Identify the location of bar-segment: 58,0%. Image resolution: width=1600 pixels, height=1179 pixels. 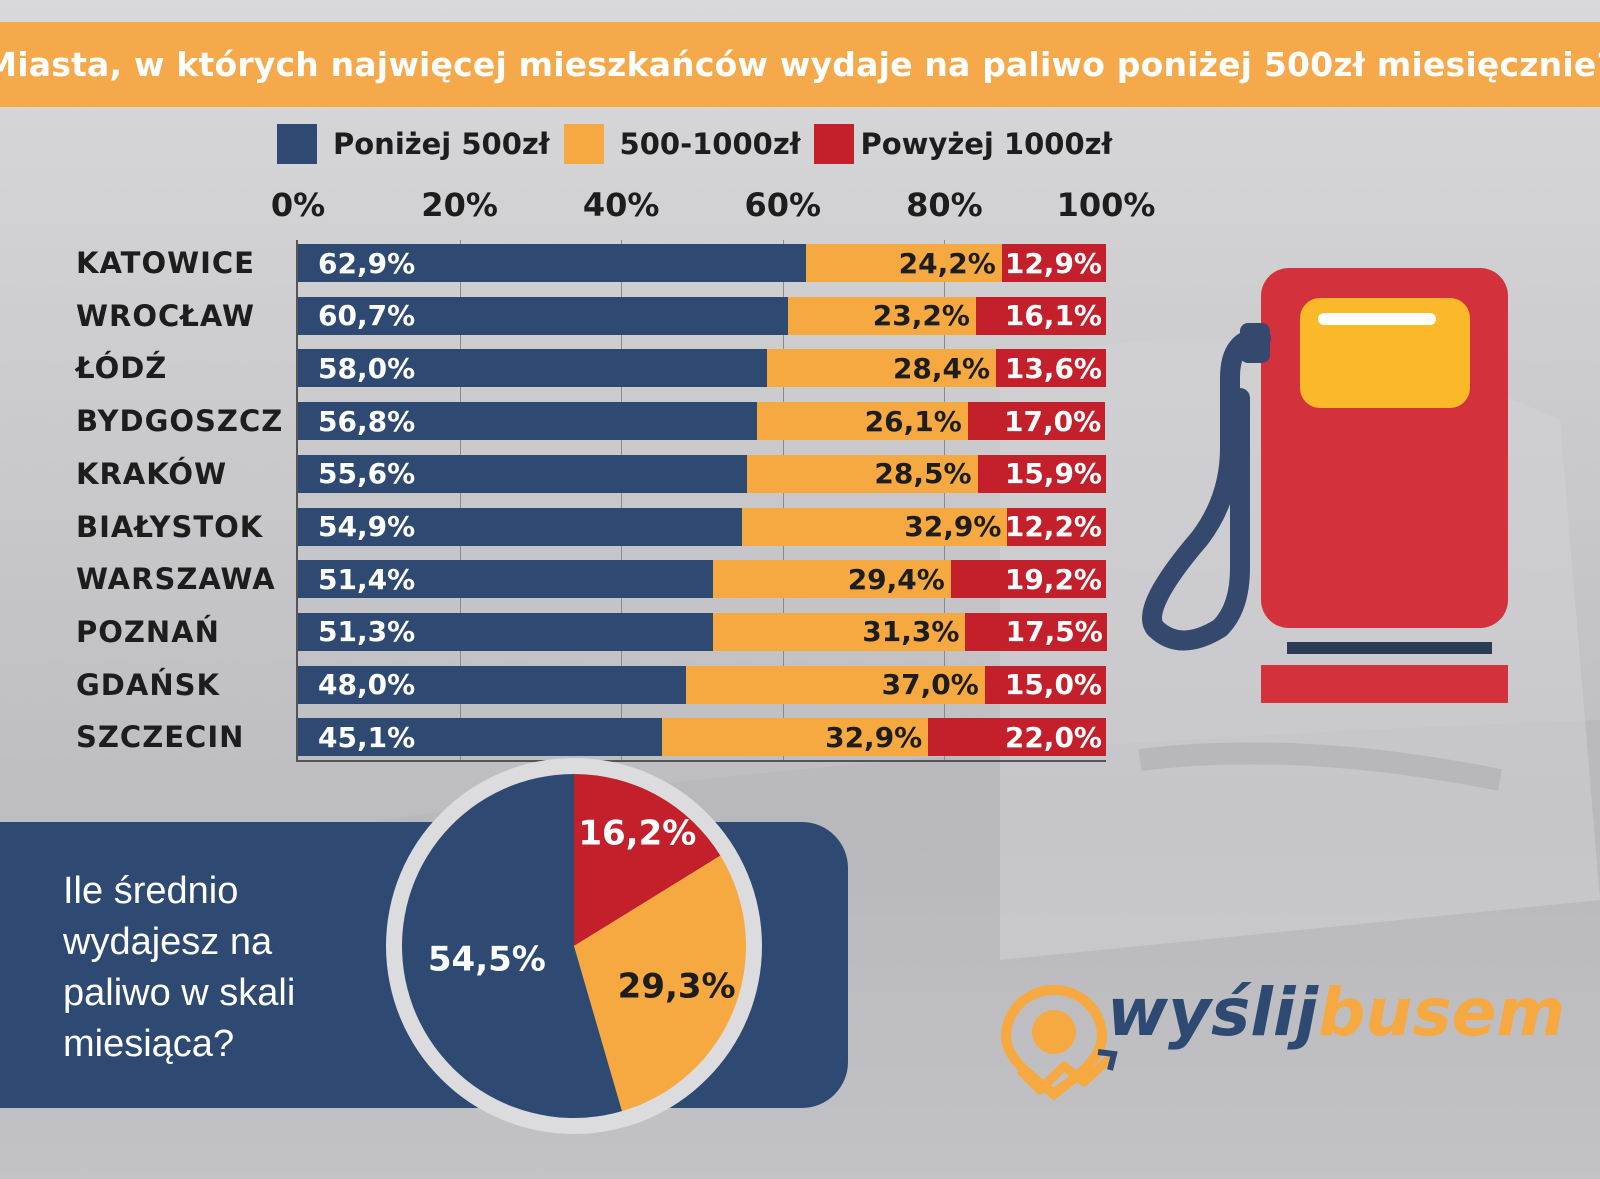
(532, 368).